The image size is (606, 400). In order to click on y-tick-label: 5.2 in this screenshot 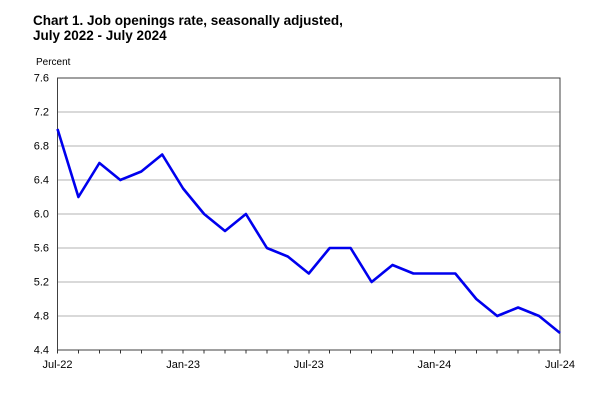, I will do `click(41, 283)`.